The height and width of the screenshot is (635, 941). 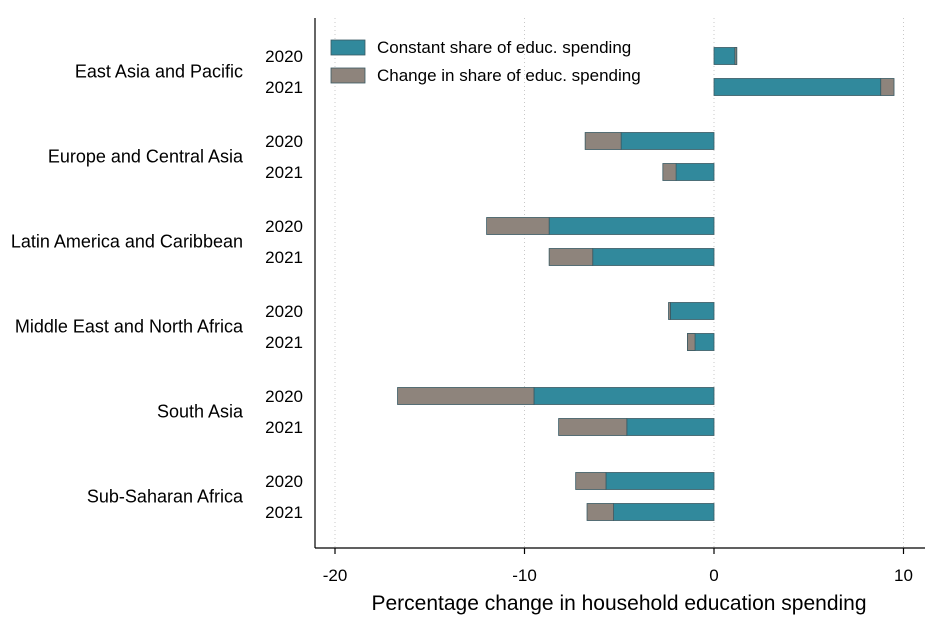 I want to click on legend-label: Change in share of educ. spending, so click(x=509, y=75).